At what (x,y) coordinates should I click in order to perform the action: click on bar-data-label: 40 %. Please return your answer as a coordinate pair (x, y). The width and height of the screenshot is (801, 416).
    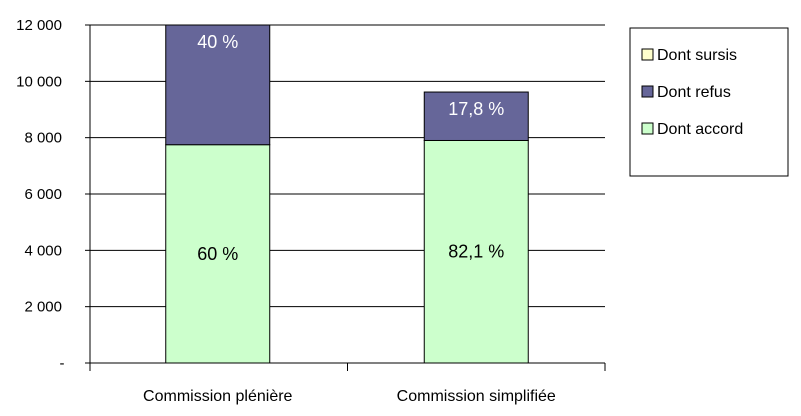
    Looking at the image, I should click on (217, 42).